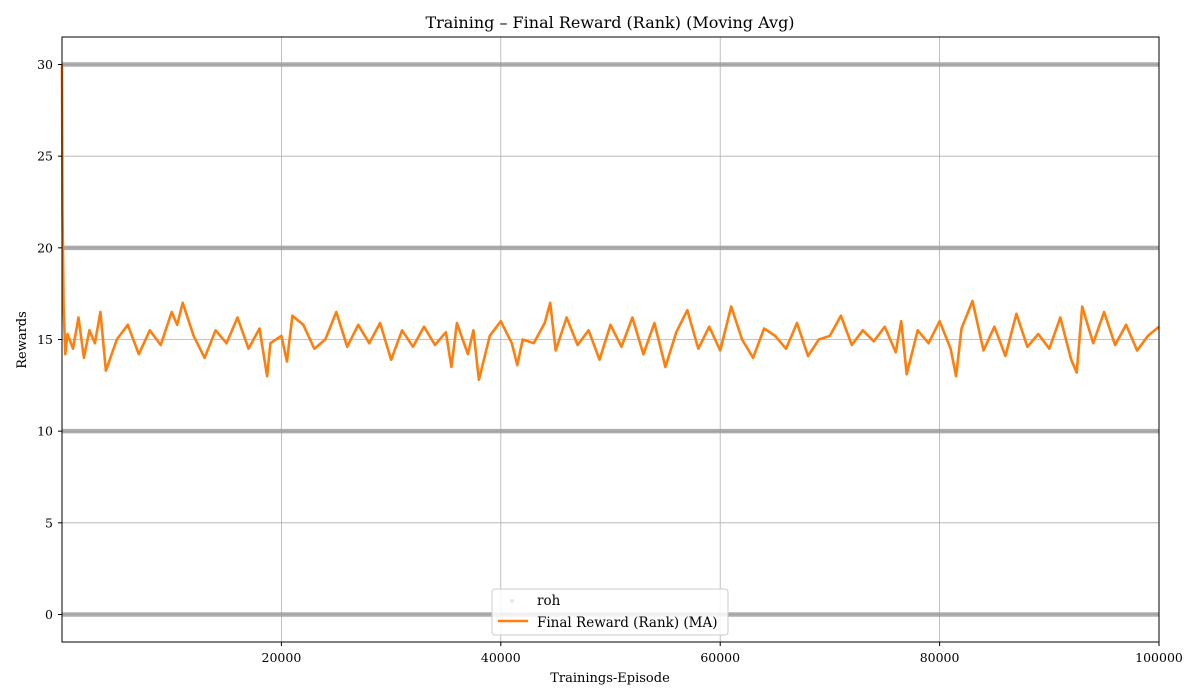 This screenshot has height=700, width=1200. Describe the element at coordinates (22, 340) in the screenshot. I see `y-axis-label: Rewards` at that location.